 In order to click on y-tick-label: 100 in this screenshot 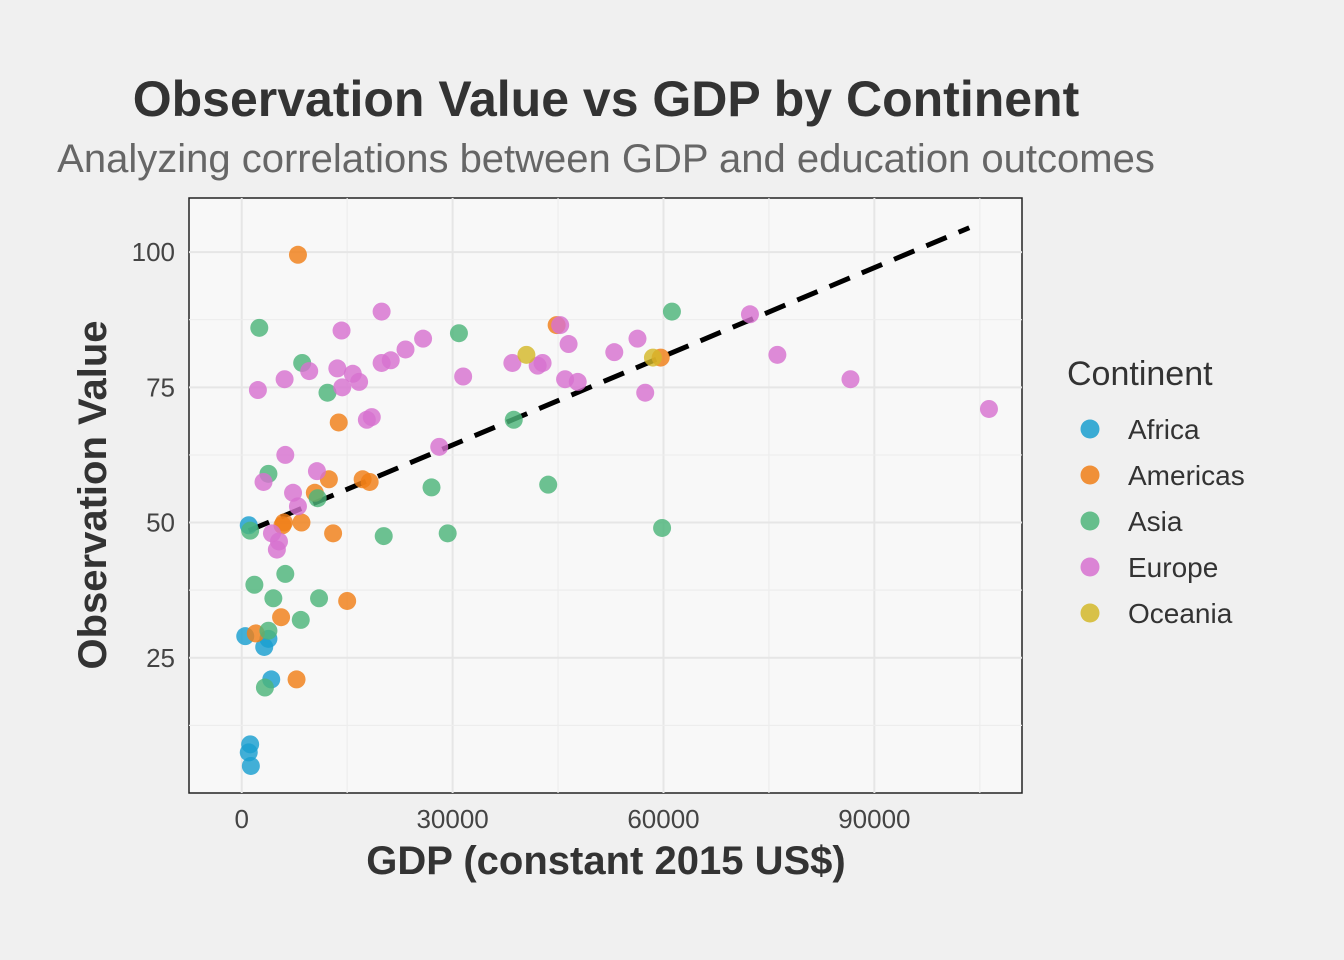, I will do `click(153, 252)`.